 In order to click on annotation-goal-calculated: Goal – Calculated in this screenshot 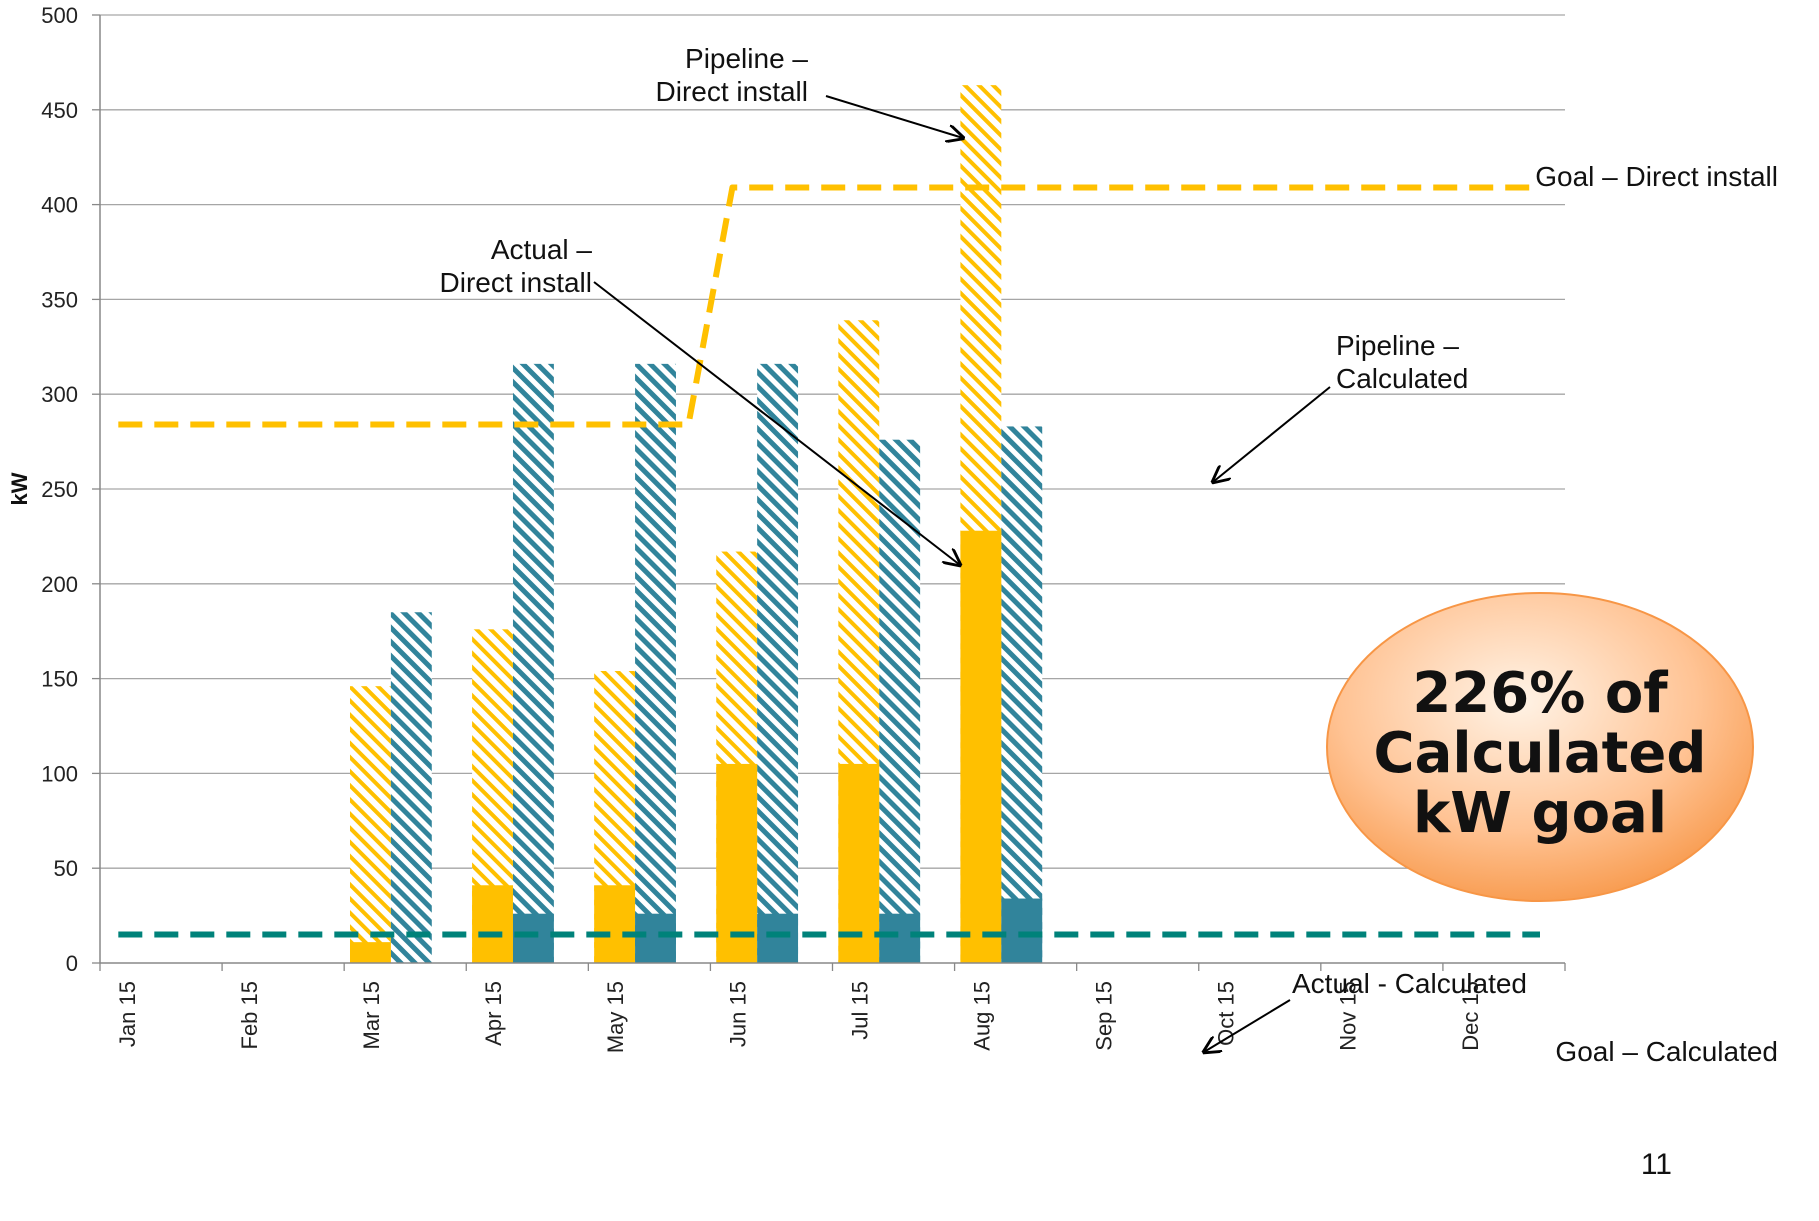, I will do `click(1666, 1051)`.